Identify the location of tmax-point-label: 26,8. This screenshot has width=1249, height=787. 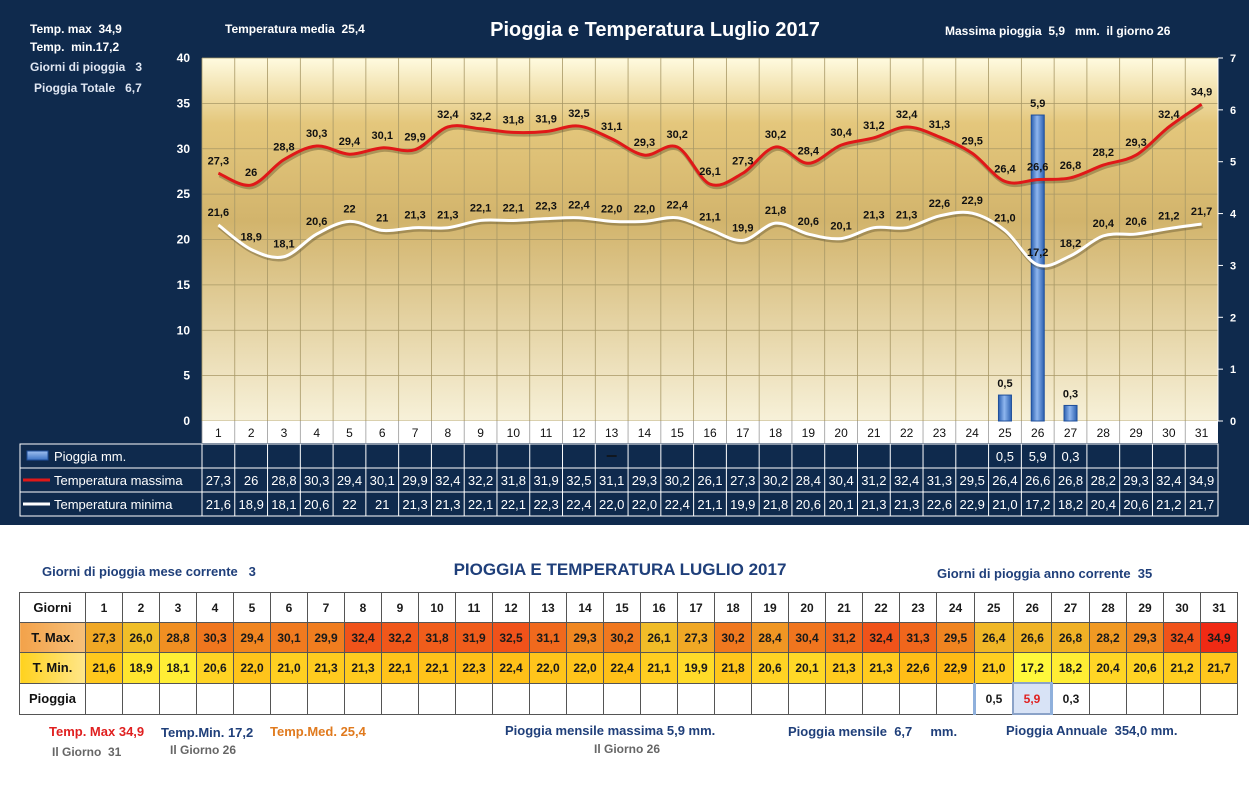
(1070, 166).